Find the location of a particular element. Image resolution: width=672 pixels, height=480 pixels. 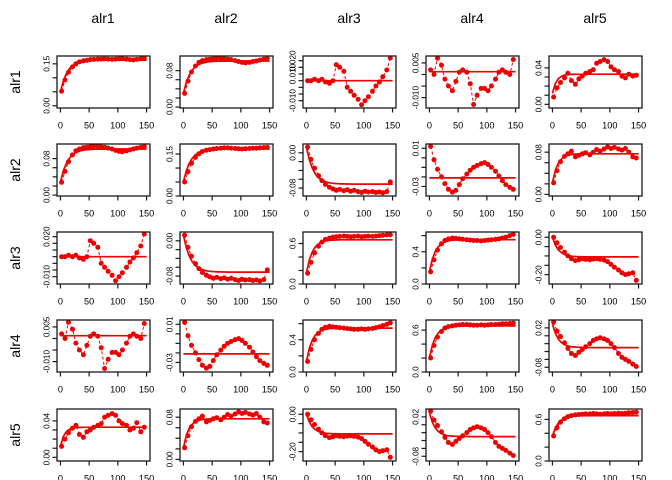

panel-alr3-alr4: 0.0 0.4 0 50 100 150 is located at coordinates (467, 269).